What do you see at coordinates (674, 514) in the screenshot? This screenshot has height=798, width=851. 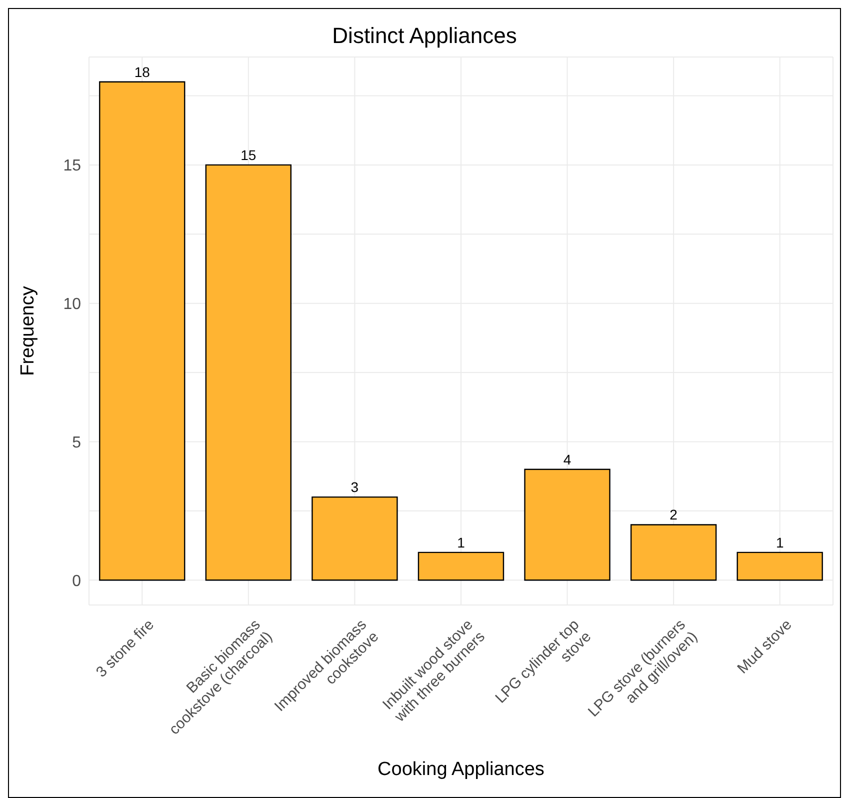 I see `data-label: 2` at bounding box center [674, 514].